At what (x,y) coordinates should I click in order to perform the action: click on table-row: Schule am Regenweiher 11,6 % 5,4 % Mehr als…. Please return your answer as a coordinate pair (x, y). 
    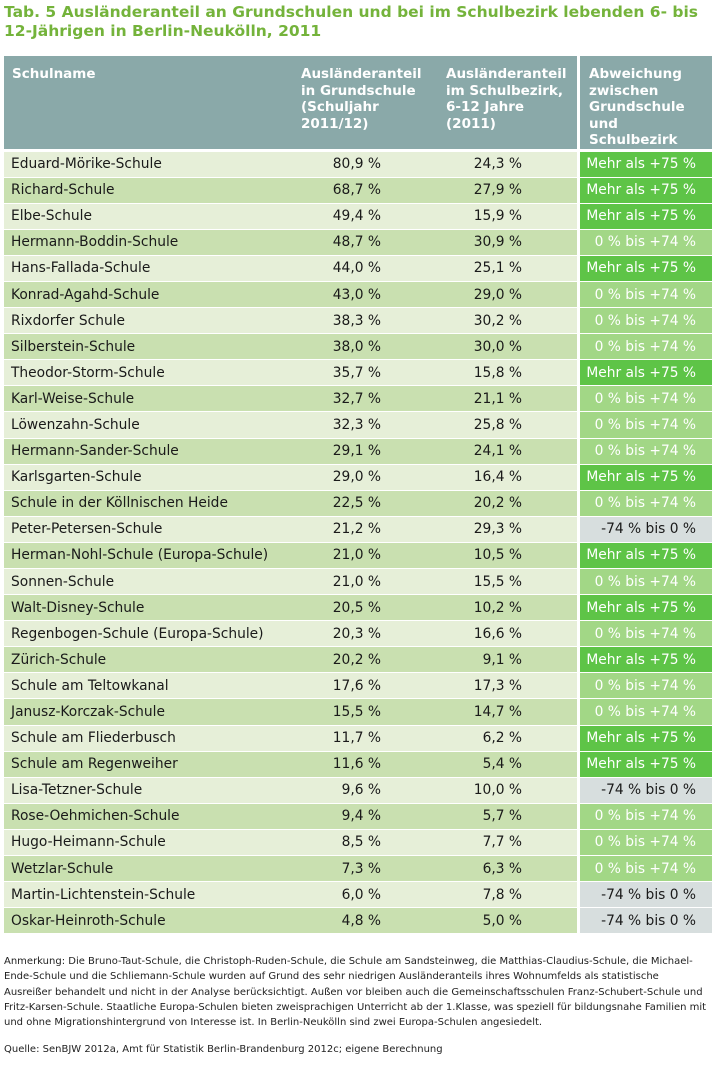
    Looking at the image, I should click on (358, 764).